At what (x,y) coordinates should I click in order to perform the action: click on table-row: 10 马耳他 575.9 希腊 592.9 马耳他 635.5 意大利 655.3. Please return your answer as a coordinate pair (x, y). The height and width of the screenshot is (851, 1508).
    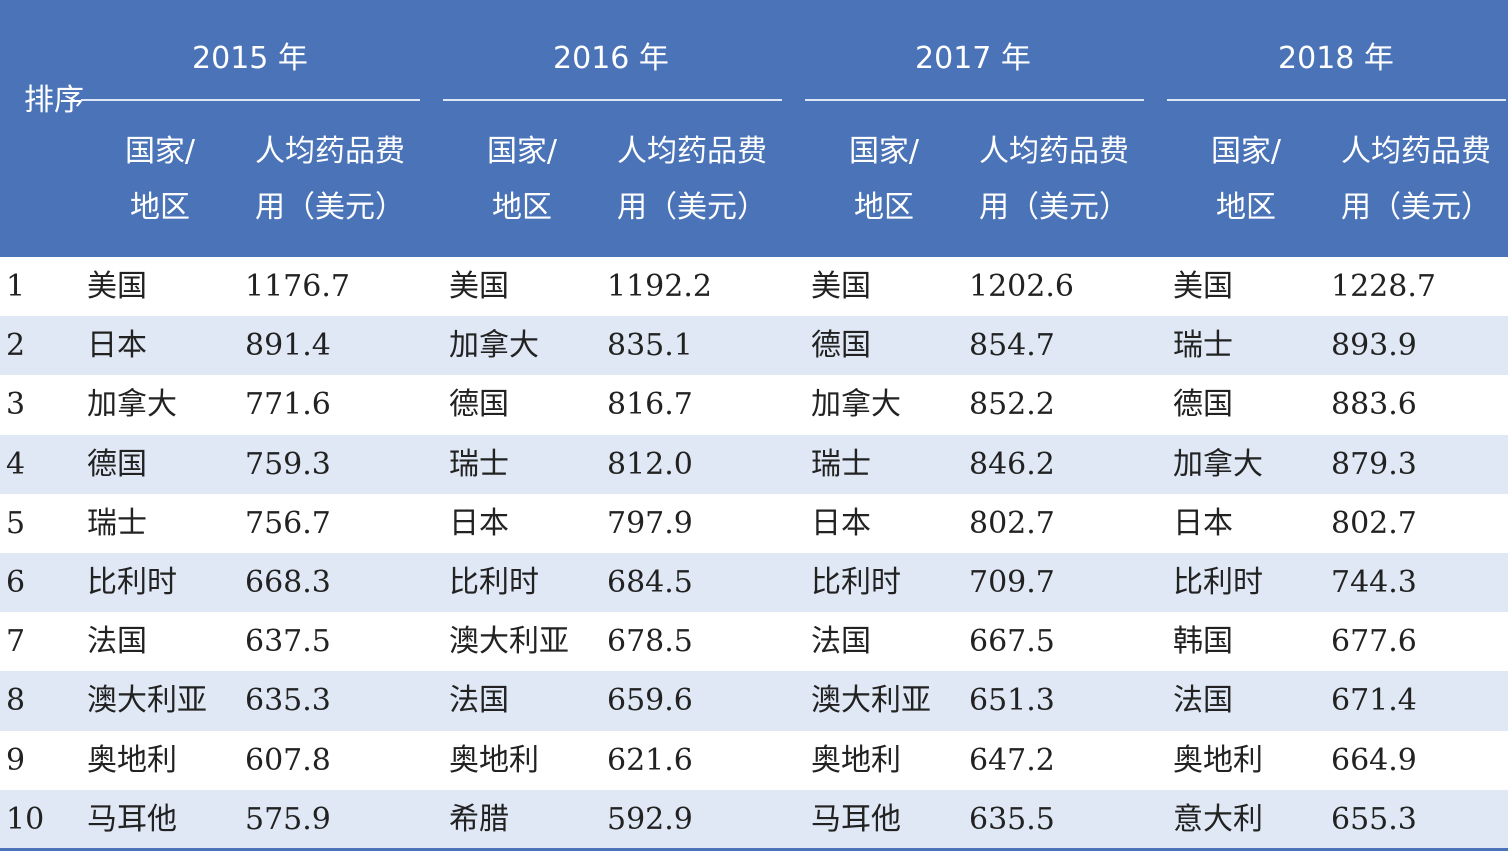
    Looking at the image, I should click on (754, 819).